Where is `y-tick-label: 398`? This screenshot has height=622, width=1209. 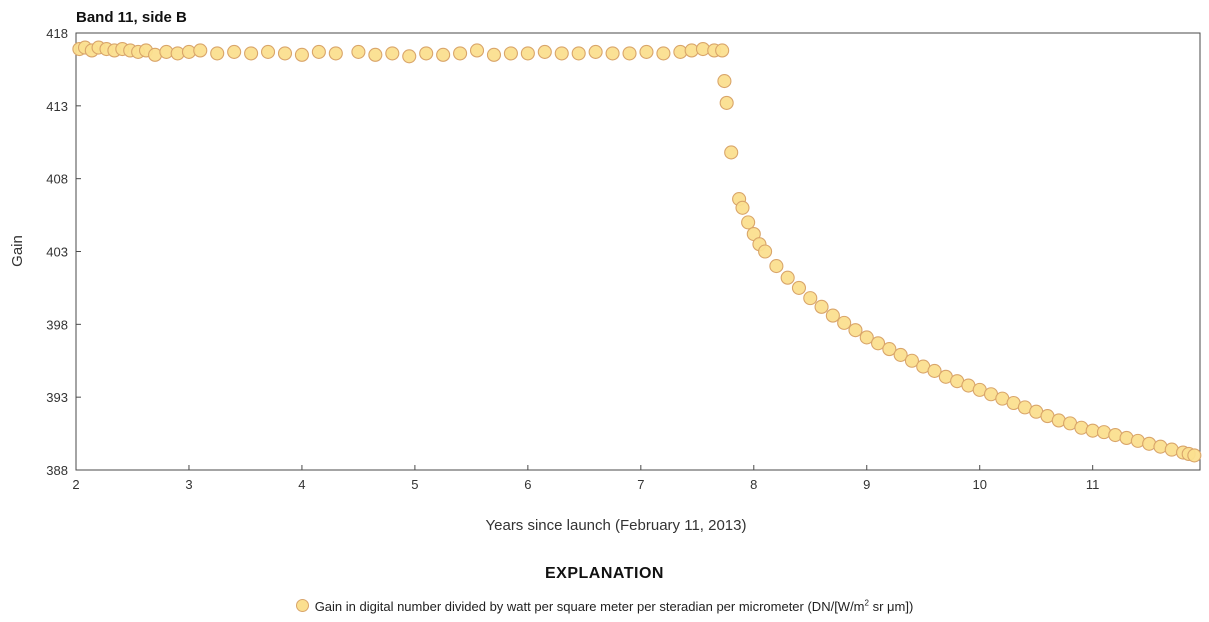
y-tick-label: 398 is located at coordinates (57, 324).